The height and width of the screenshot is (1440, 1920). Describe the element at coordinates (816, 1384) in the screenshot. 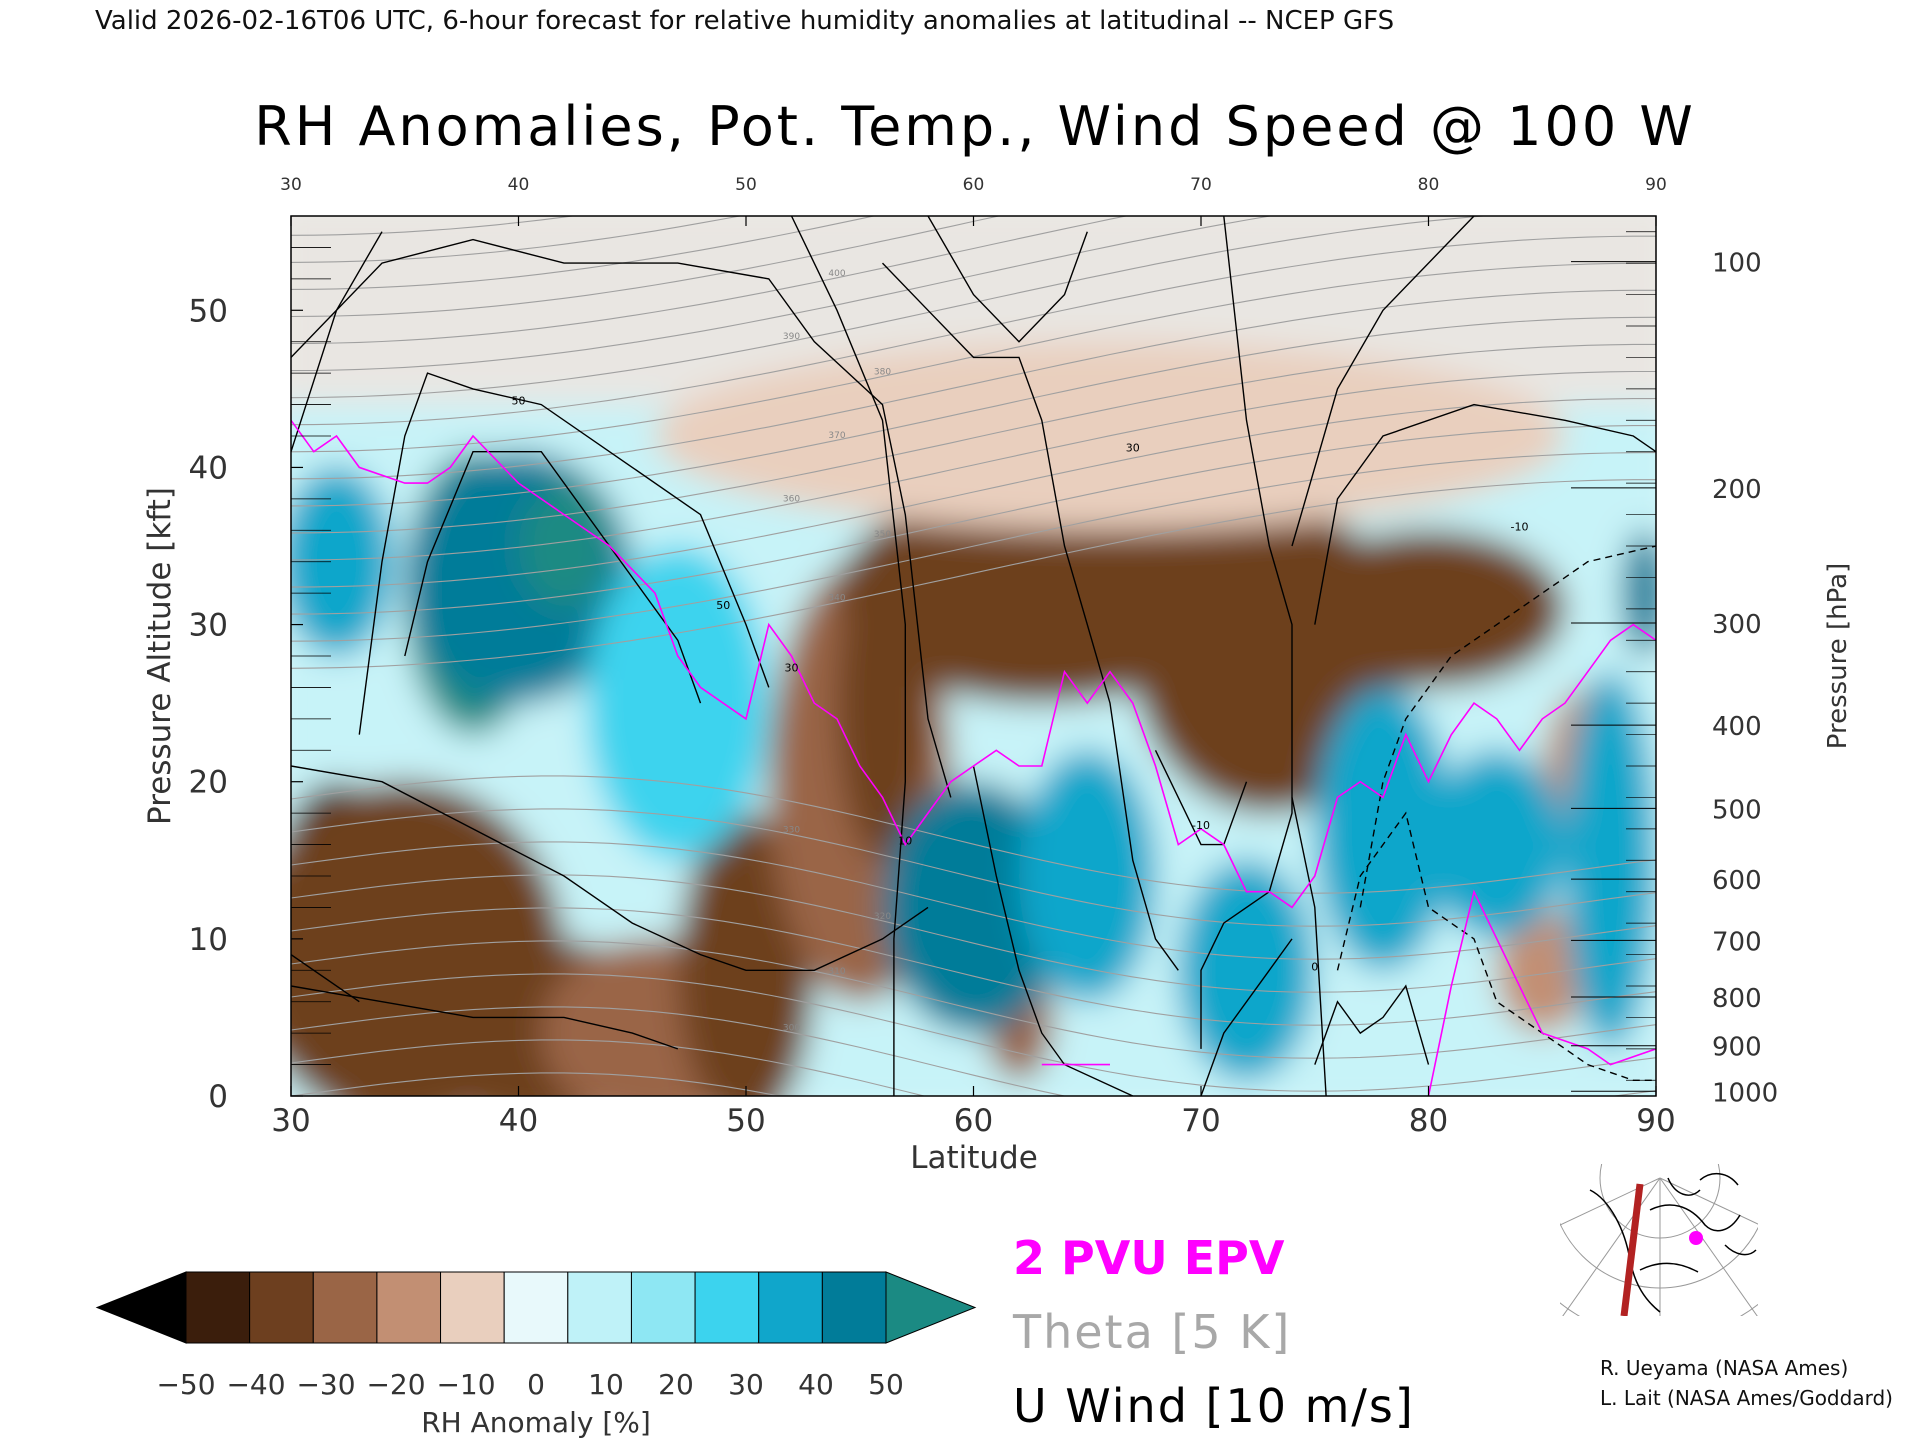

I see `colorbar-tick-label: 40` at that location.